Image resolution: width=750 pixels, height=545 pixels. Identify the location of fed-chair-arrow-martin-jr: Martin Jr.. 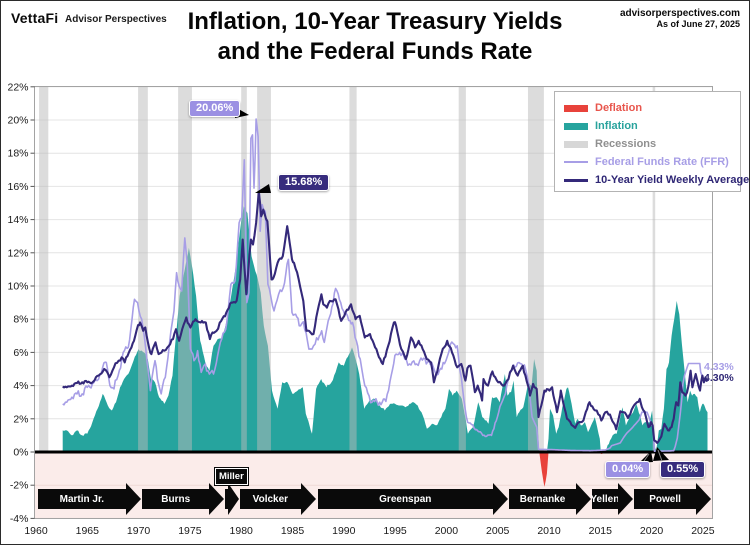
(82, 499).